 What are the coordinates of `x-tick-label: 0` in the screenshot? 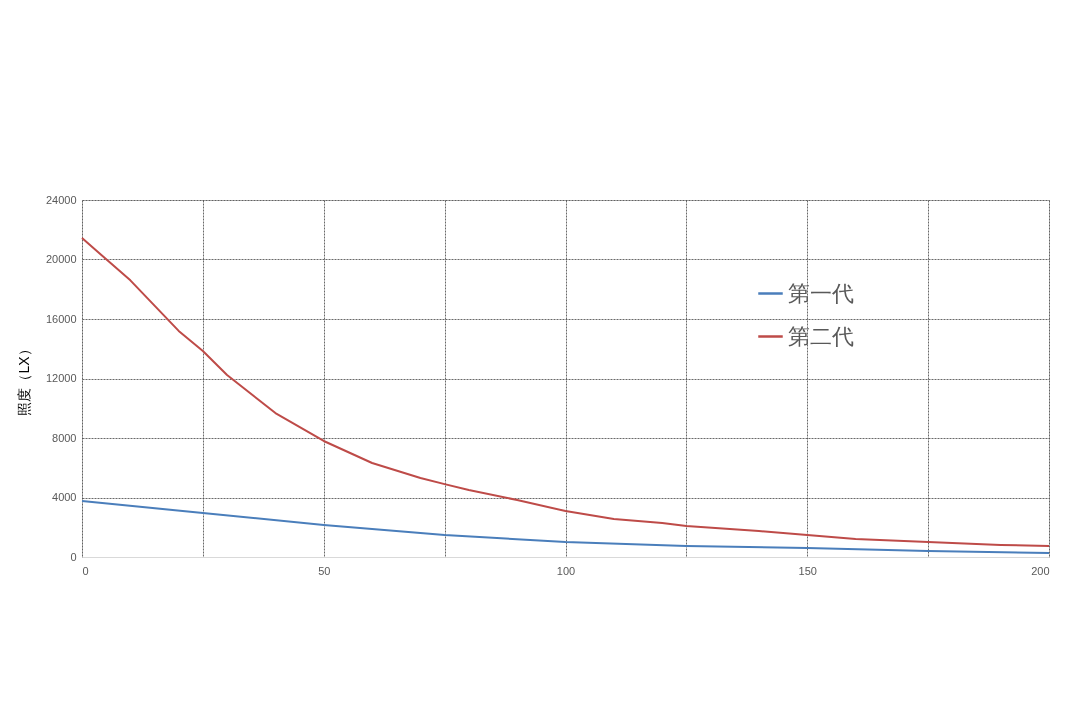 It's located at (85, 570).